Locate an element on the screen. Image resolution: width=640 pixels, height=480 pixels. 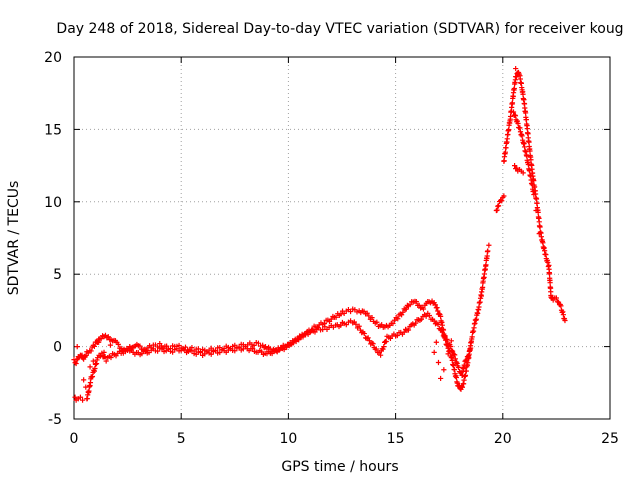
y-tick-label: 5 is located at coordinates (57, 275).